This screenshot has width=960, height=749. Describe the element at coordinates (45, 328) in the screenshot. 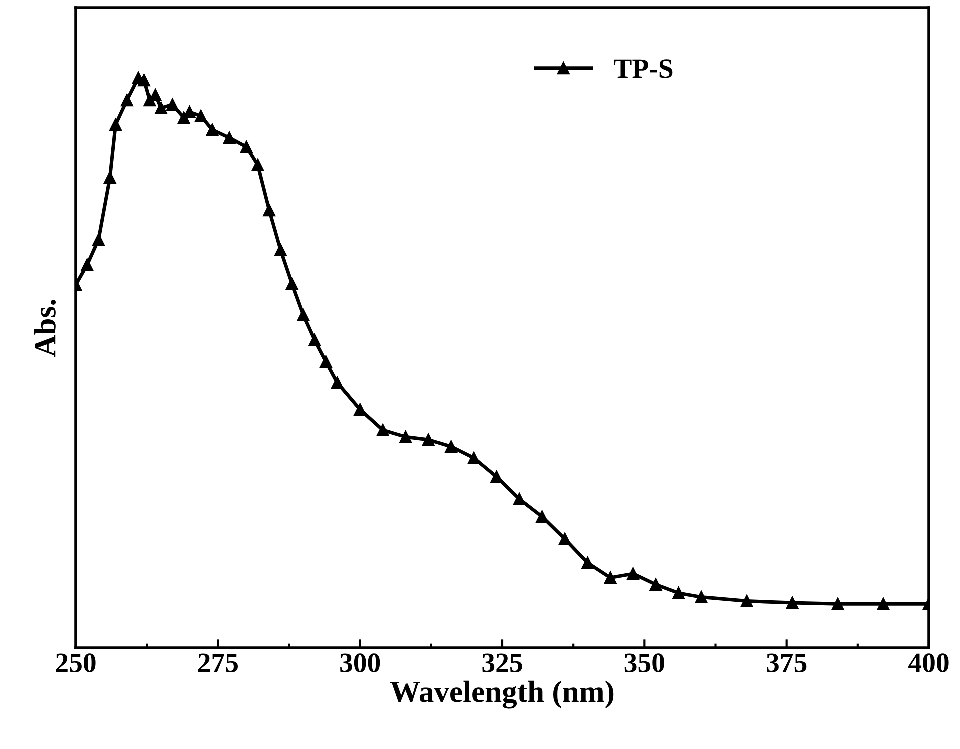

I see `y-axis-title: Abs.` at that location.